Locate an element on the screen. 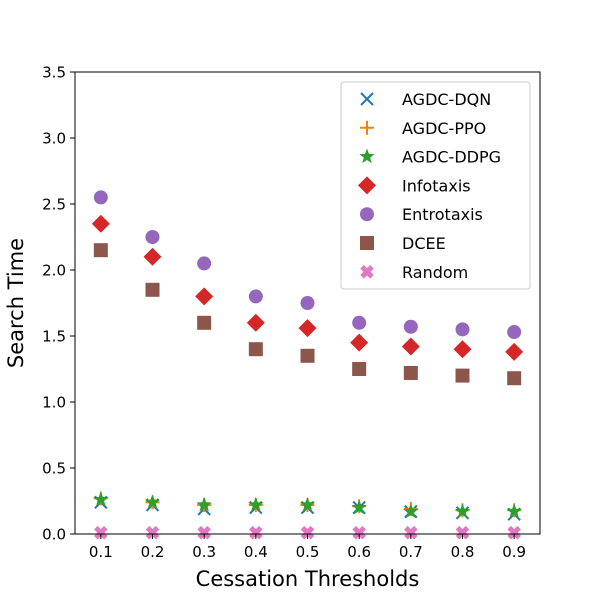  legend-label: AGDC-DDPG is located at coordinates (451, 157).